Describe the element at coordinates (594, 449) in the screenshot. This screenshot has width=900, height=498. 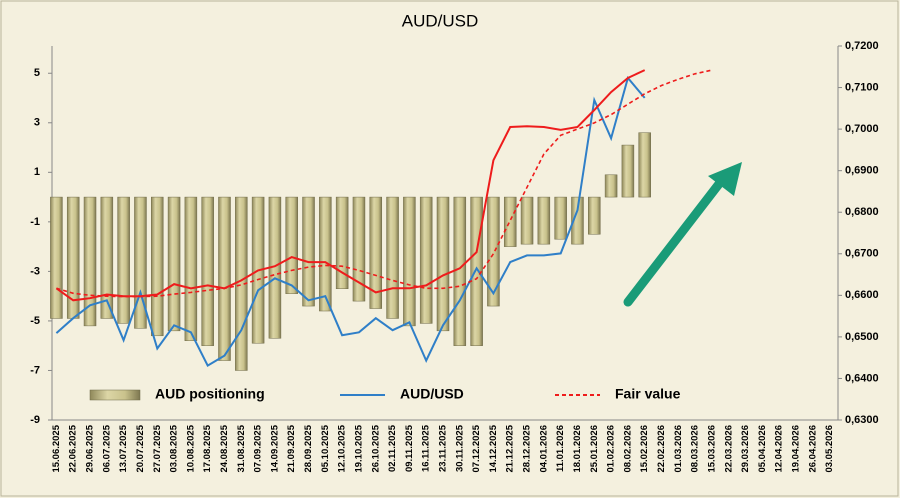
I see `x-tick-label: 25.01.2026` at that location.